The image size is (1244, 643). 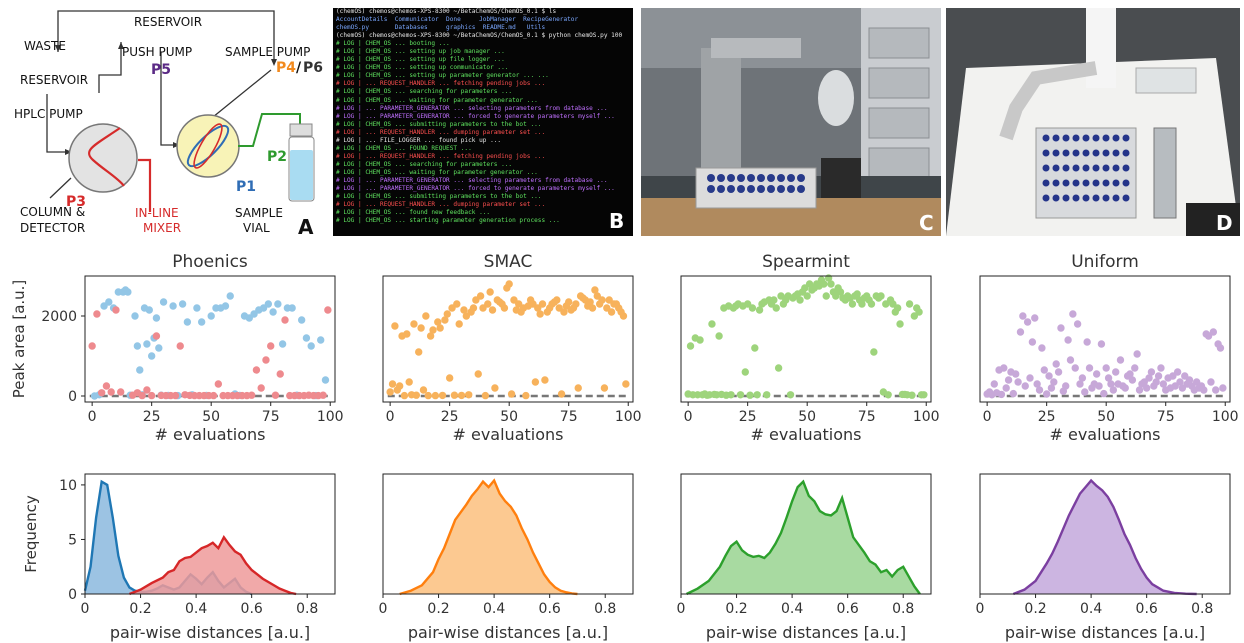 I want to click on chart-panel: 0 25 50 75 100 # evaluations SMAC, so click(x=512, y=348).